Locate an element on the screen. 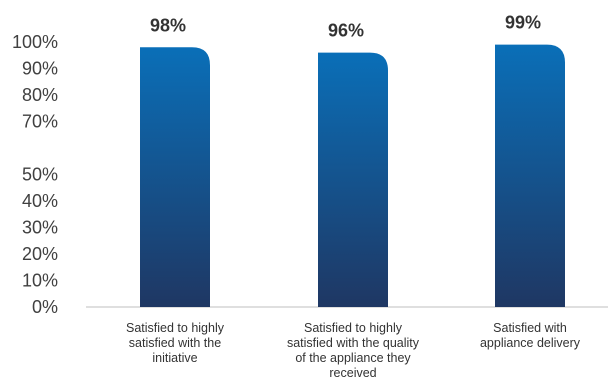 The image size is (608, 381). y-tick-label: 50% is located at coordinates (40, 175).